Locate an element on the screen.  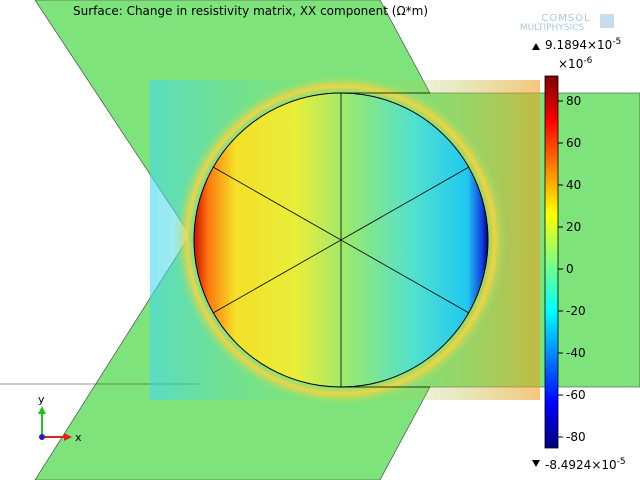
scale-exponent: -6 is located at coordinates (587, 61).